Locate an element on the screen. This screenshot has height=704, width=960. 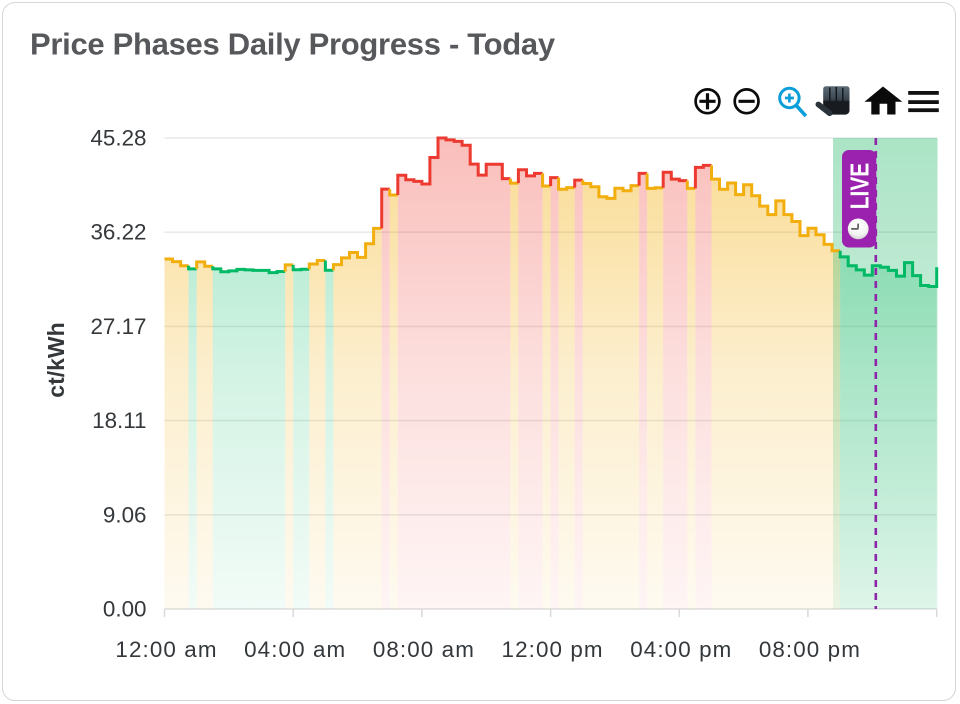
svg-text:Price Phases Daily Progress -: Price Phases Daily Progress - Today is located at coordinates (293, 44).